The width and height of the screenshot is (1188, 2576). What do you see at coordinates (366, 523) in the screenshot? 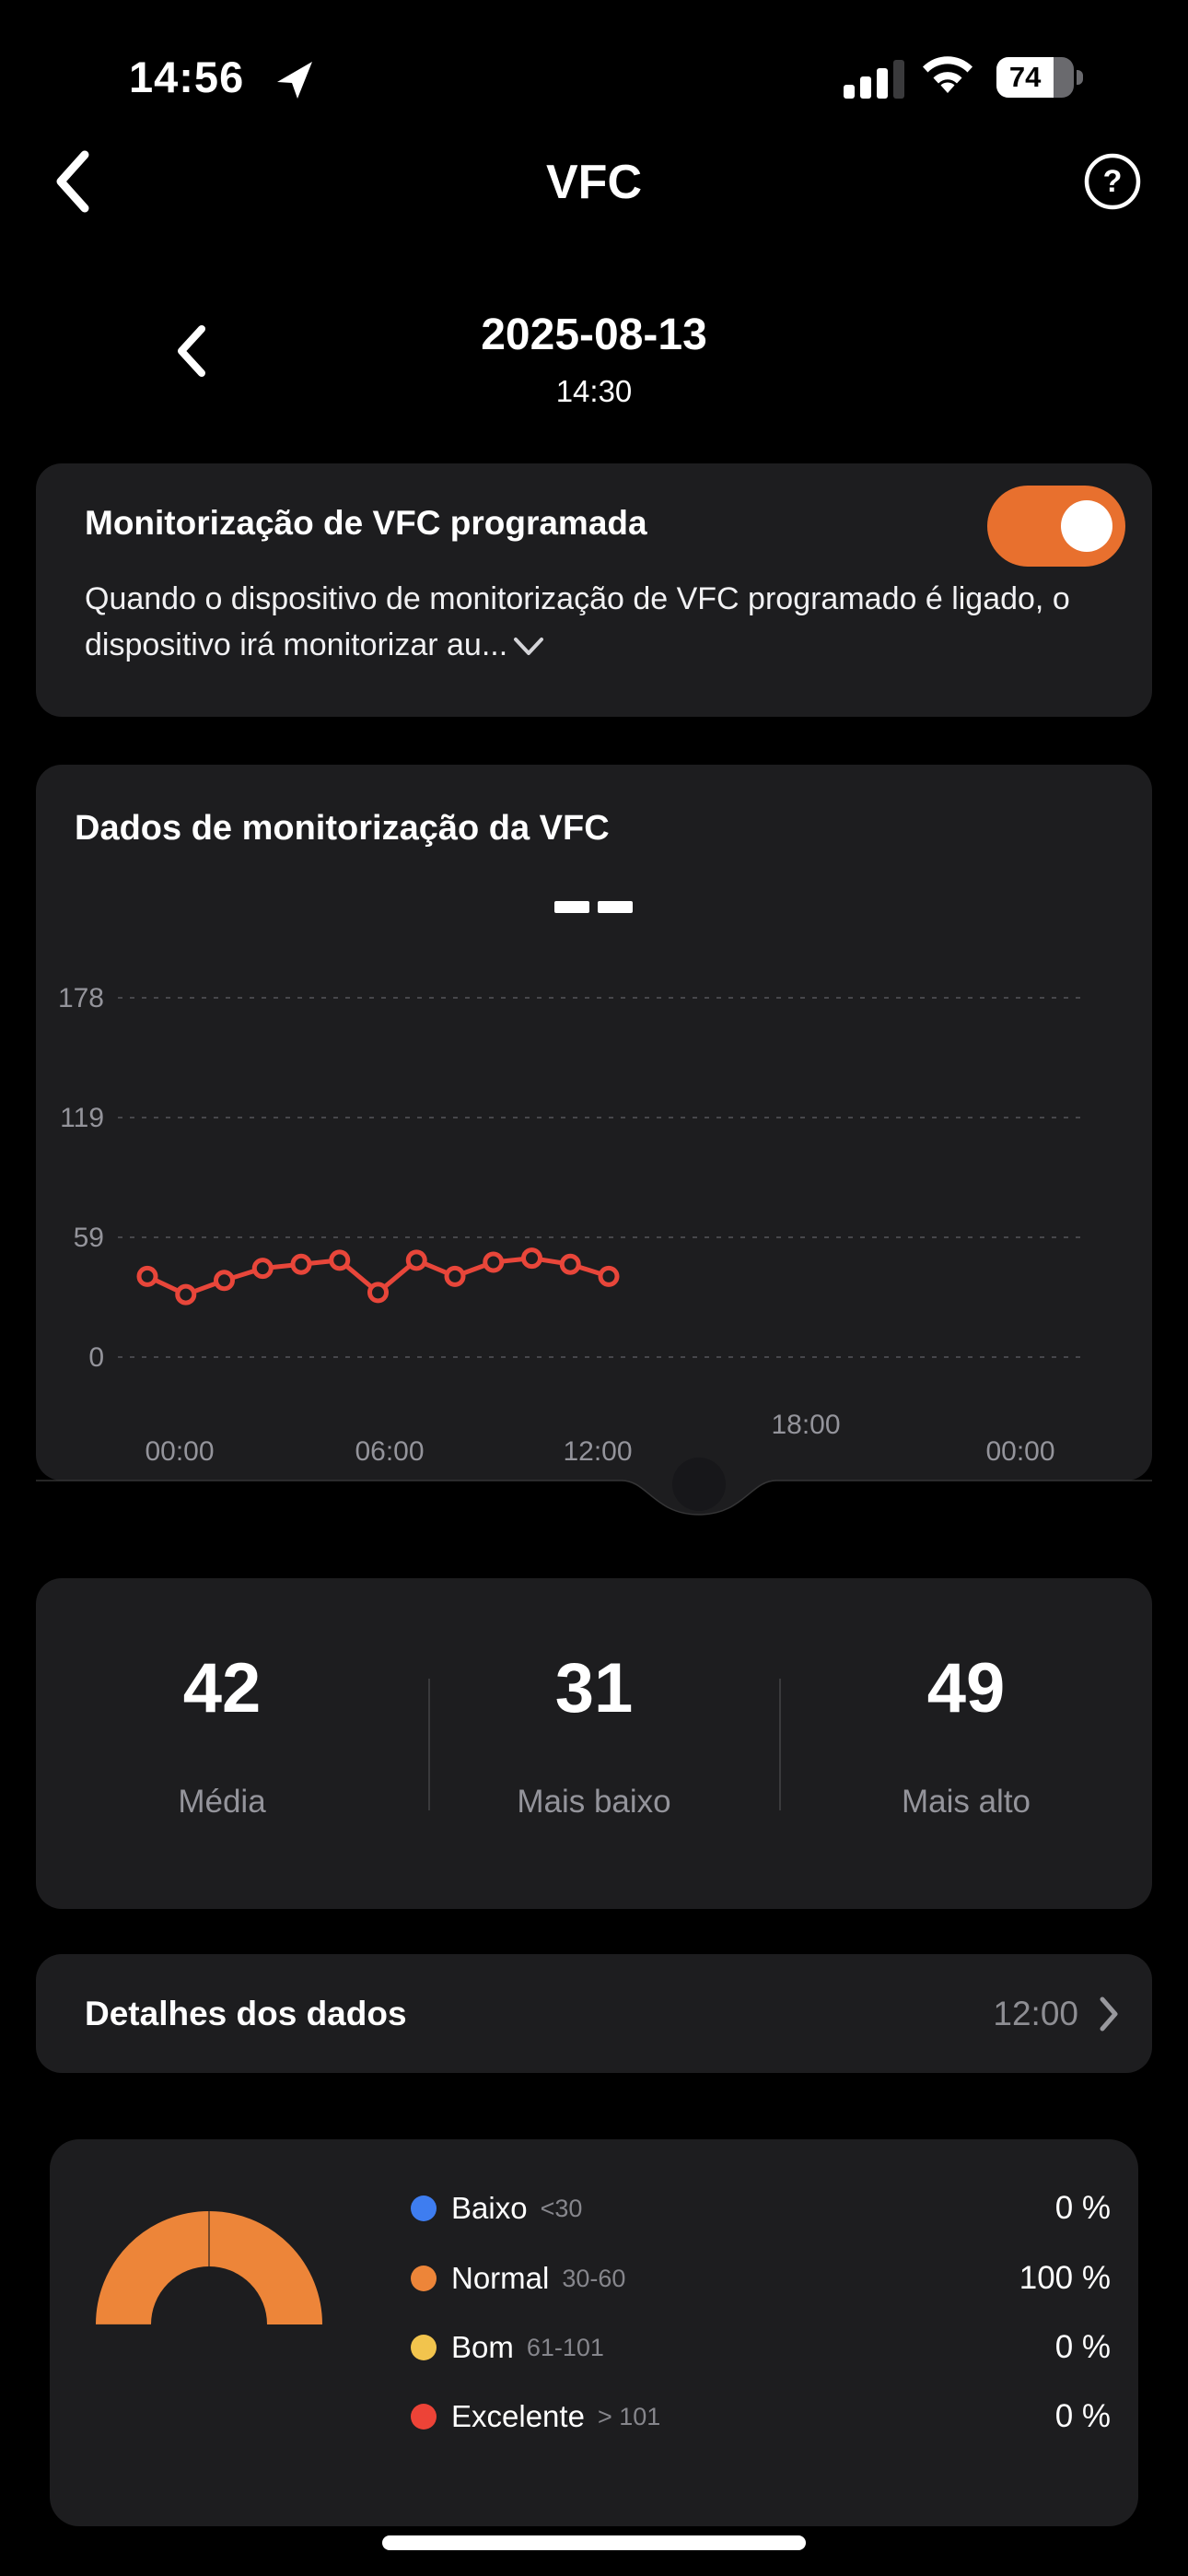
I see `schedule-card-title: Monitorização de VFC programada` at bounding box center [366, 523].